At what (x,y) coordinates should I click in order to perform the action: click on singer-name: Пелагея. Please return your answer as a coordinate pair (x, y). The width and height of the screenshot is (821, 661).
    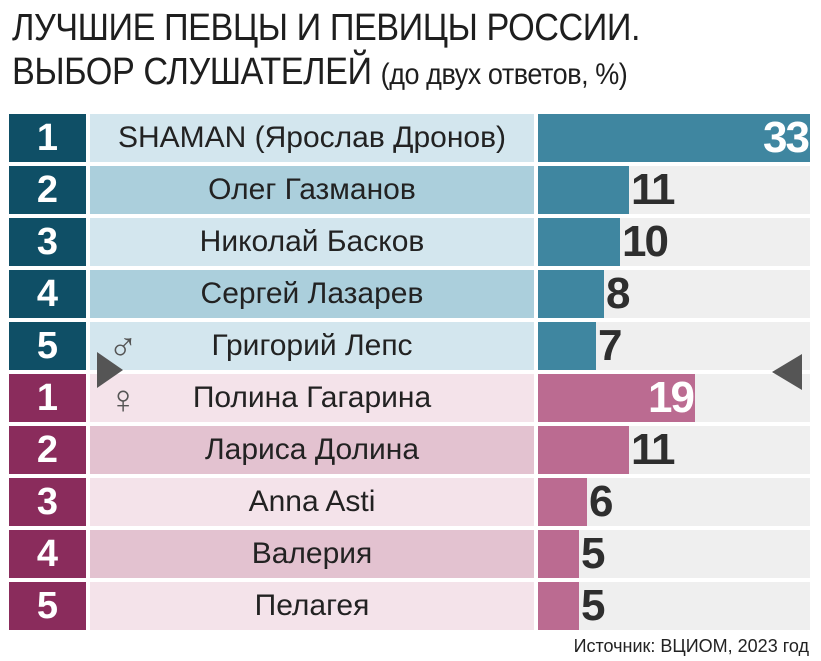
    Looking at the image, I should click on (312, 606).